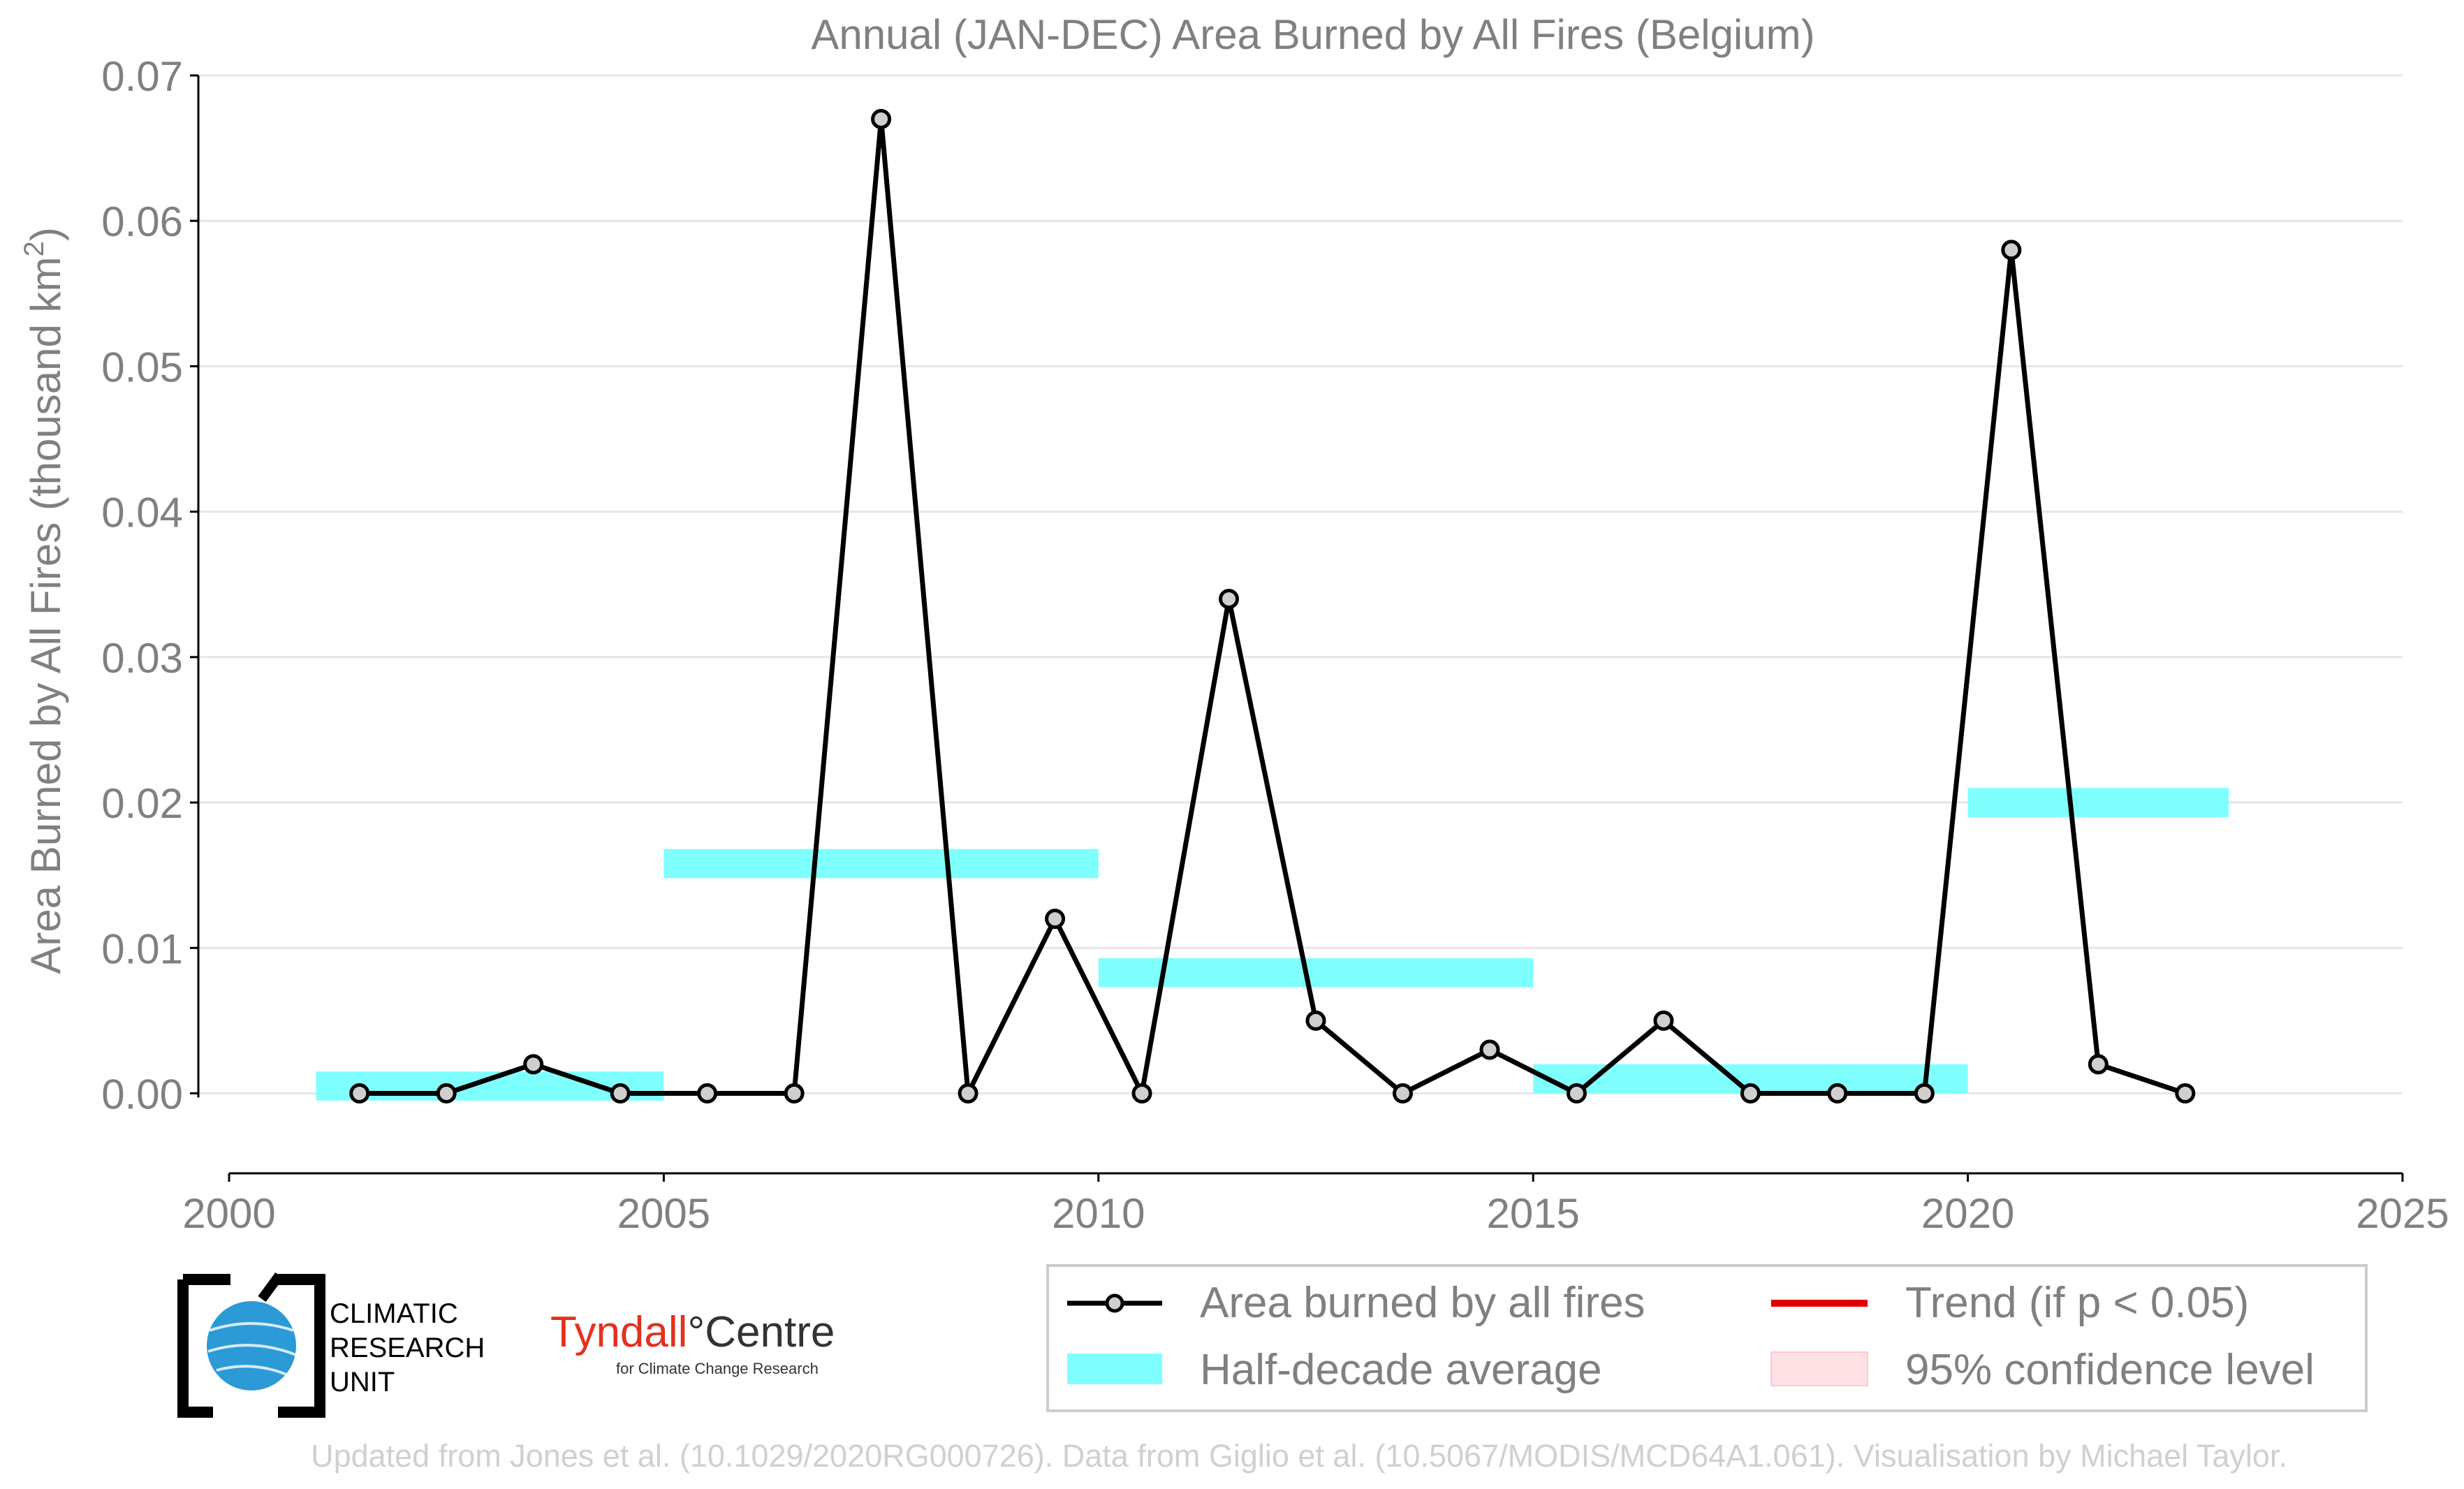 The height and width of the screenshot is (1489, 2464). I want to click on x-tick-label: 2000, so click(228, 1213).